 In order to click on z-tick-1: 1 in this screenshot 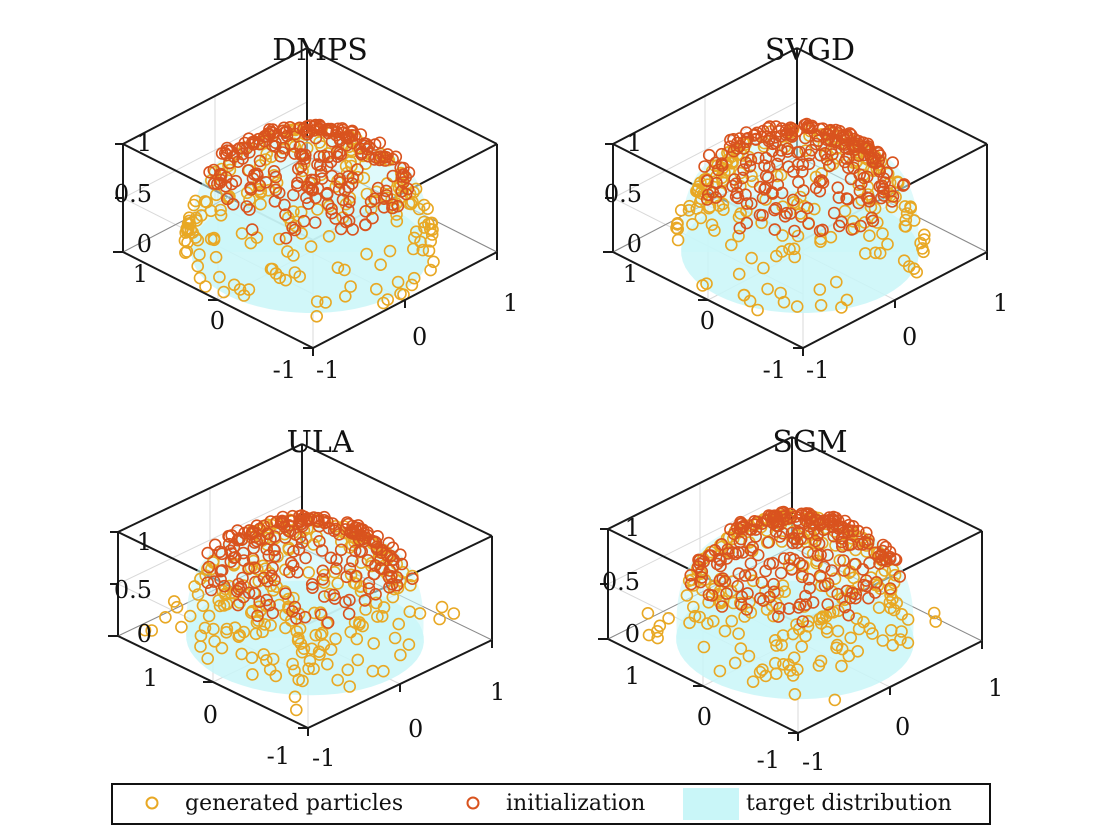, I will do `click(634, 143)`.